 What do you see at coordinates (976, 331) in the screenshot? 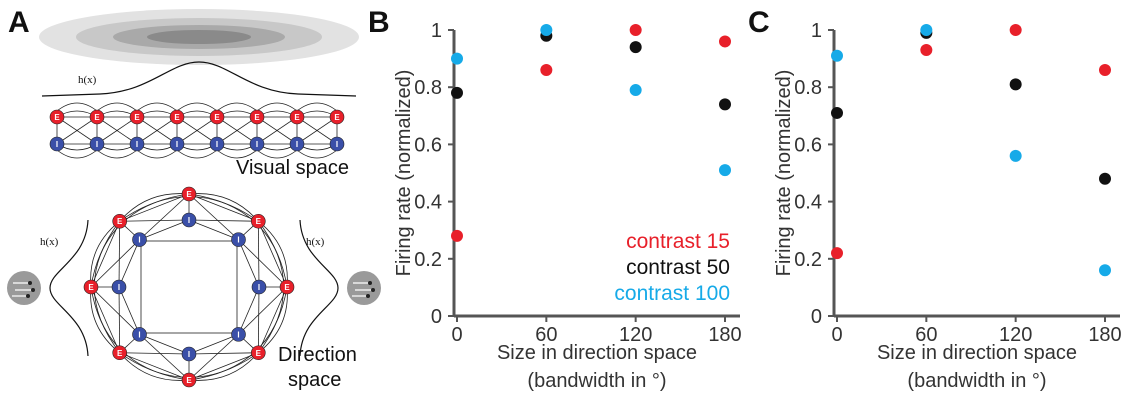
I see `x-ticks-c: 0 60 120 180` at bounding box center [976, 331].